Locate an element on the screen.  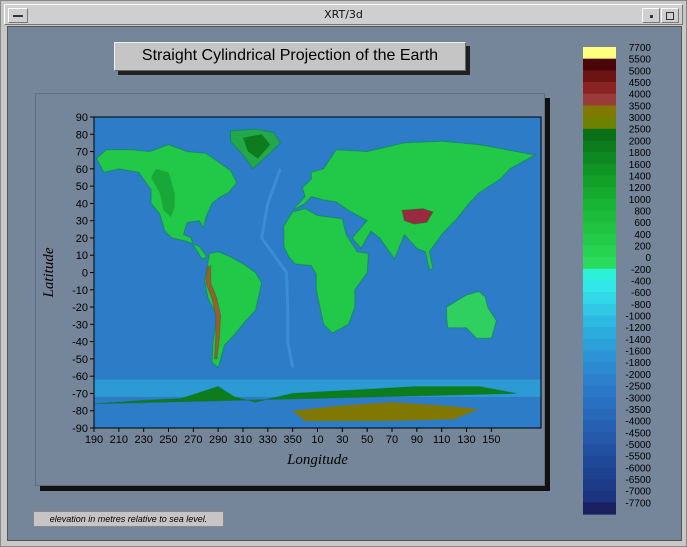
legend-label: 600 is located at coordinates (642, 223).